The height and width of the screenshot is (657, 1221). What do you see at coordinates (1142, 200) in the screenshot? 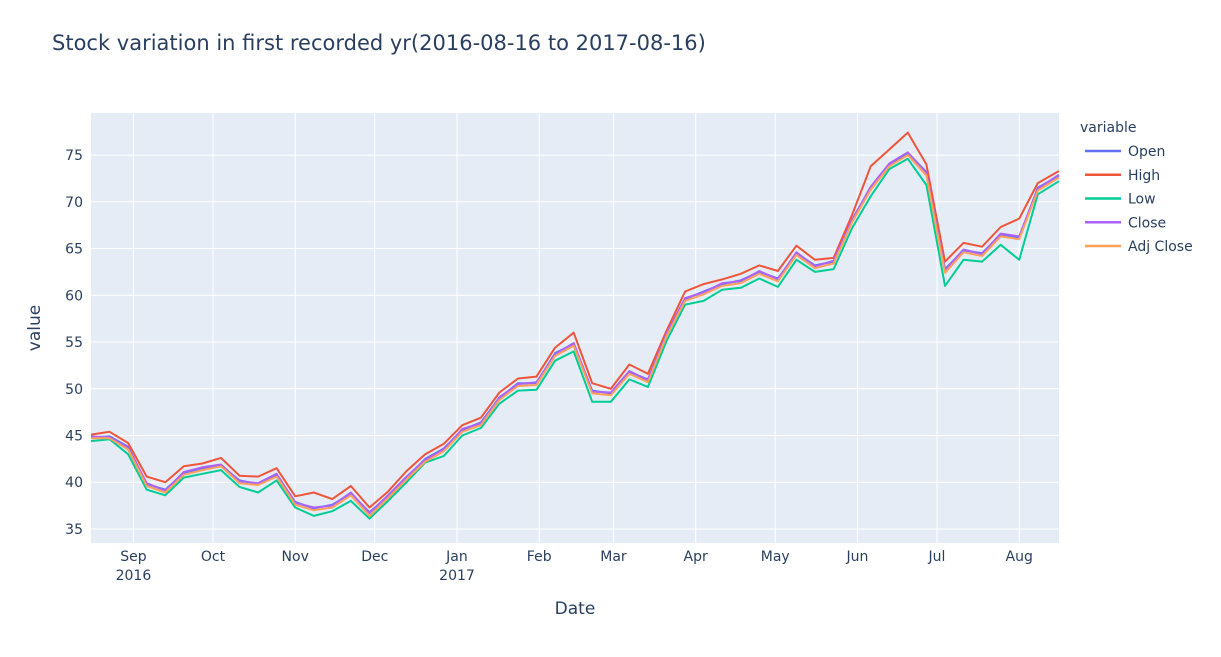
I see `legend-label: Low` at bounding box center [1142, 200].